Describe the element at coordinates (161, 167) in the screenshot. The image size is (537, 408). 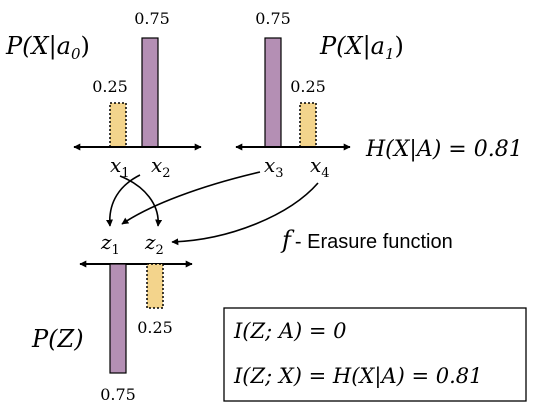
I see `tick-x2: x2` at that location.